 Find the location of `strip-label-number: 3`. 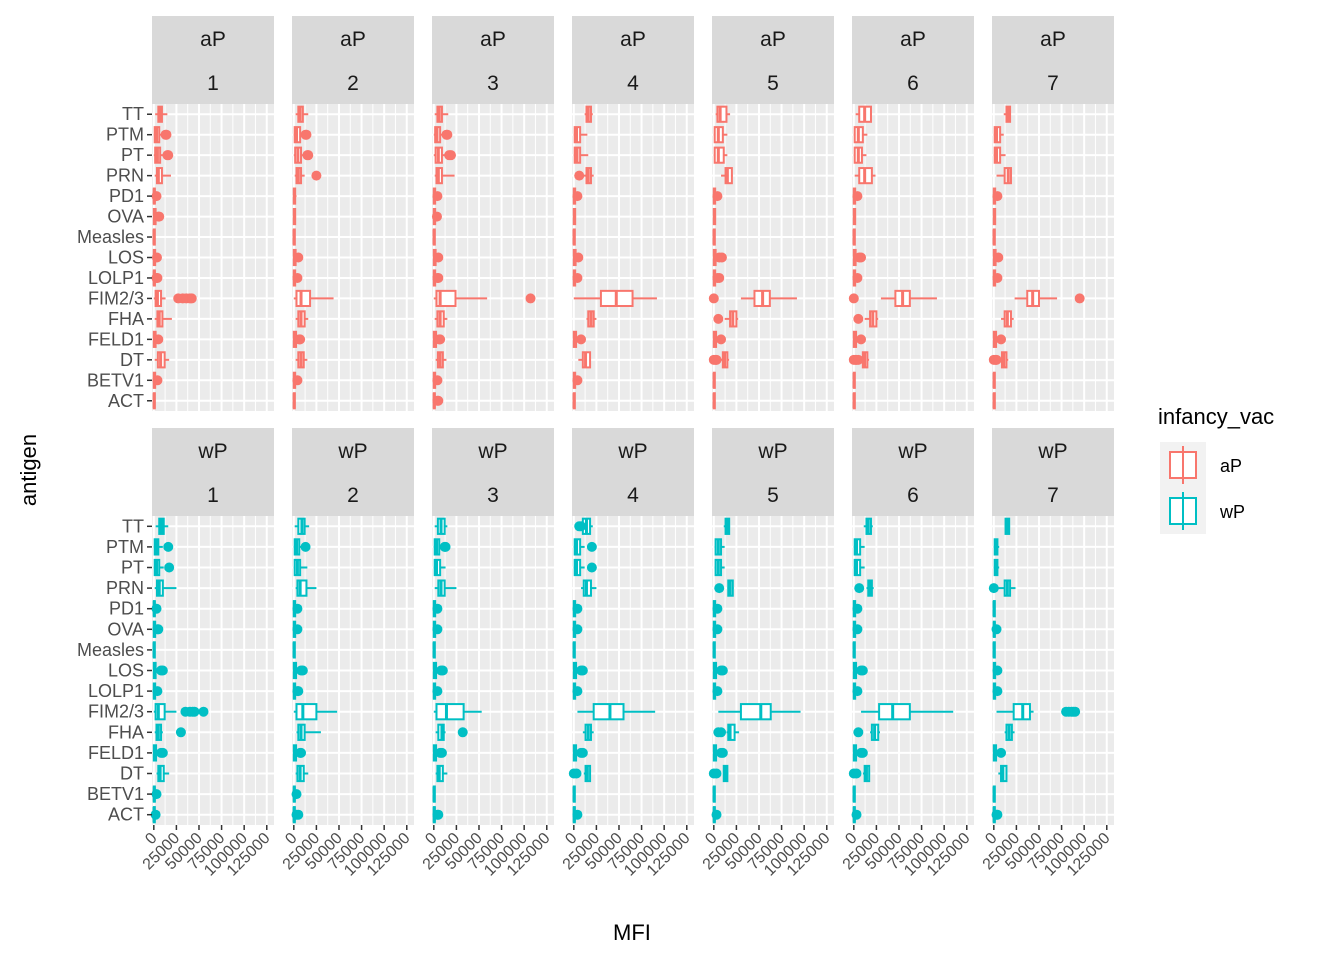

strip-label-number: 3 is located at coordinates (493, 83).